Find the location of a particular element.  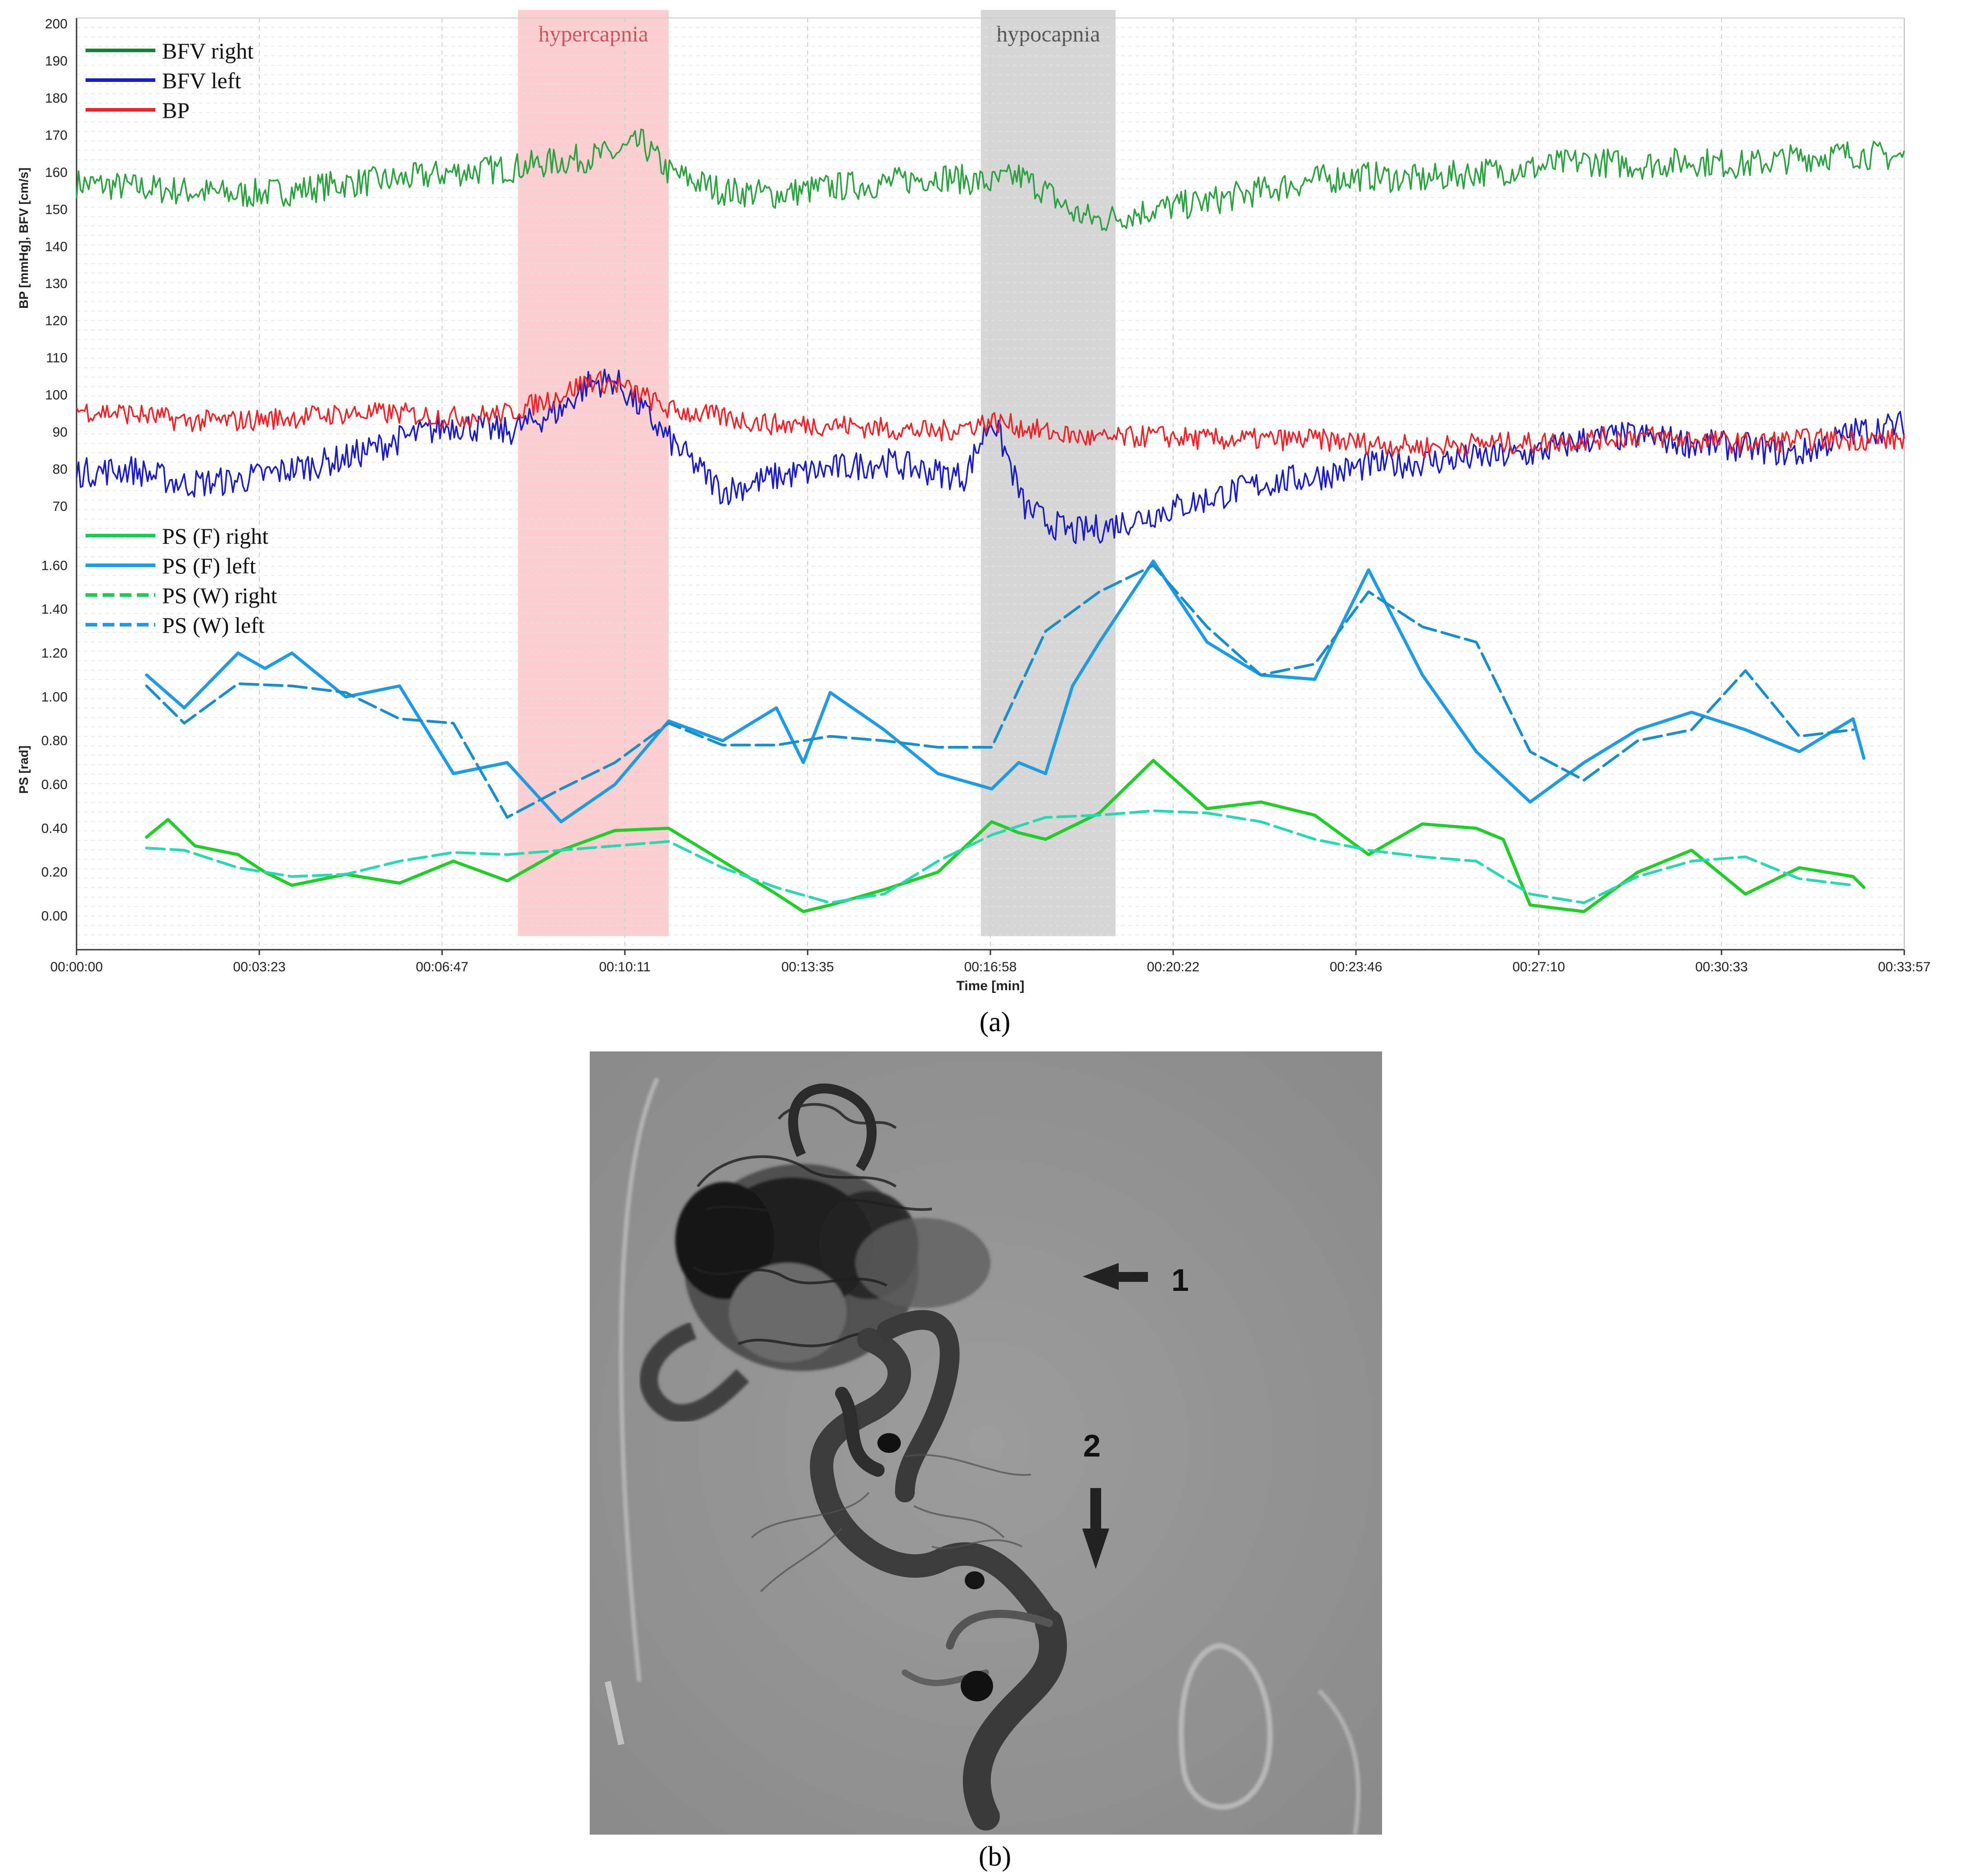

legend-label: BP is located at coordinates (176, 110).